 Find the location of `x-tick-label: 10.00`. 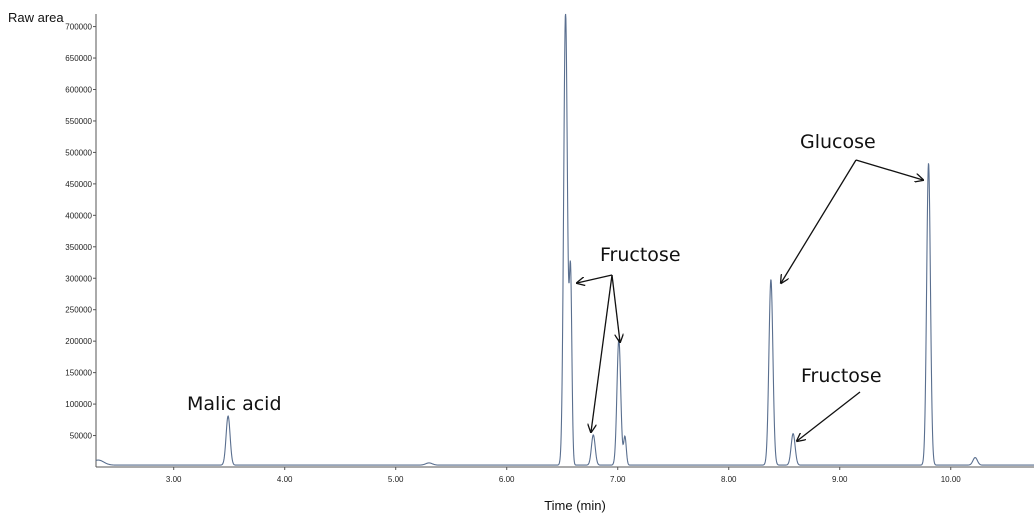

x-tick-label: 10.00 is located at coordinates (951, 479).